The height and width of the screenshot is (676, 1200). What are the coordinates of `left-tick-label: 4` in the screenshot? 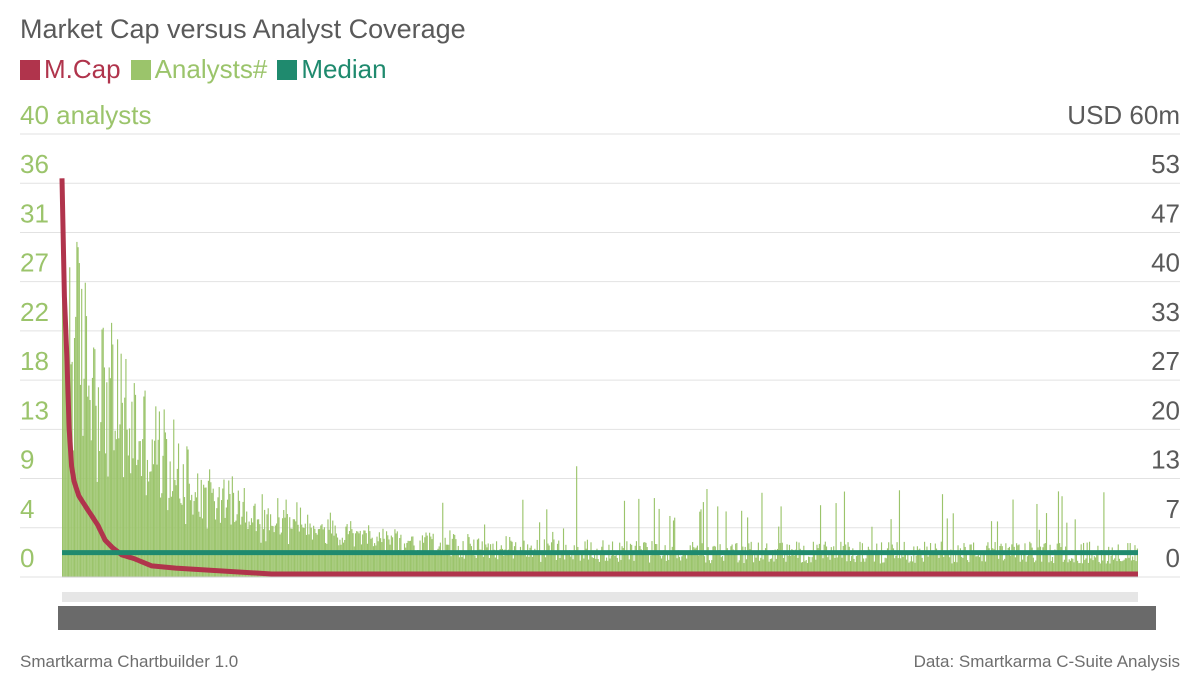 It's located at (27, 509).